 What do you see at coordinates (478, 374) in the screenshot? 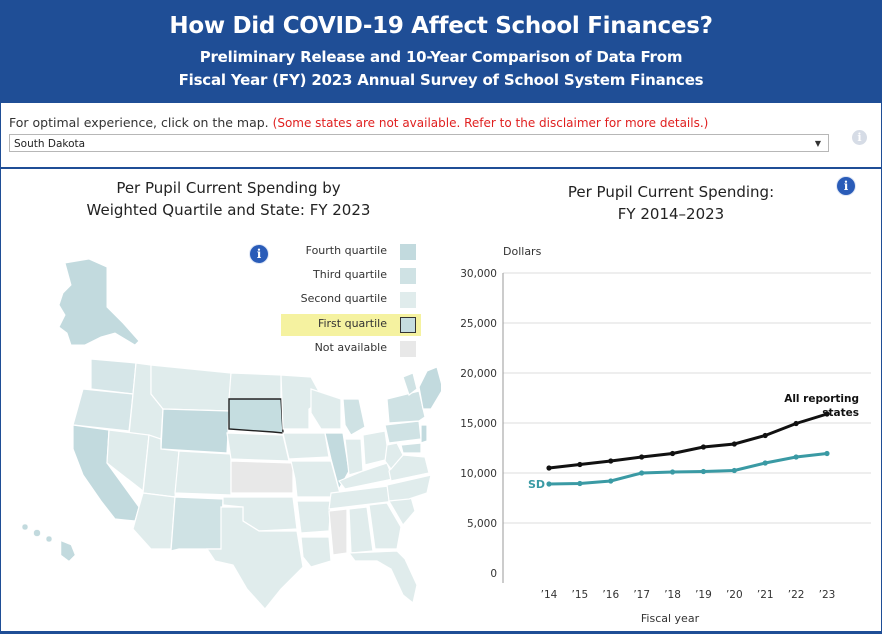
I see `y-tick-label: 20,000` at bounding box center [478, 374].